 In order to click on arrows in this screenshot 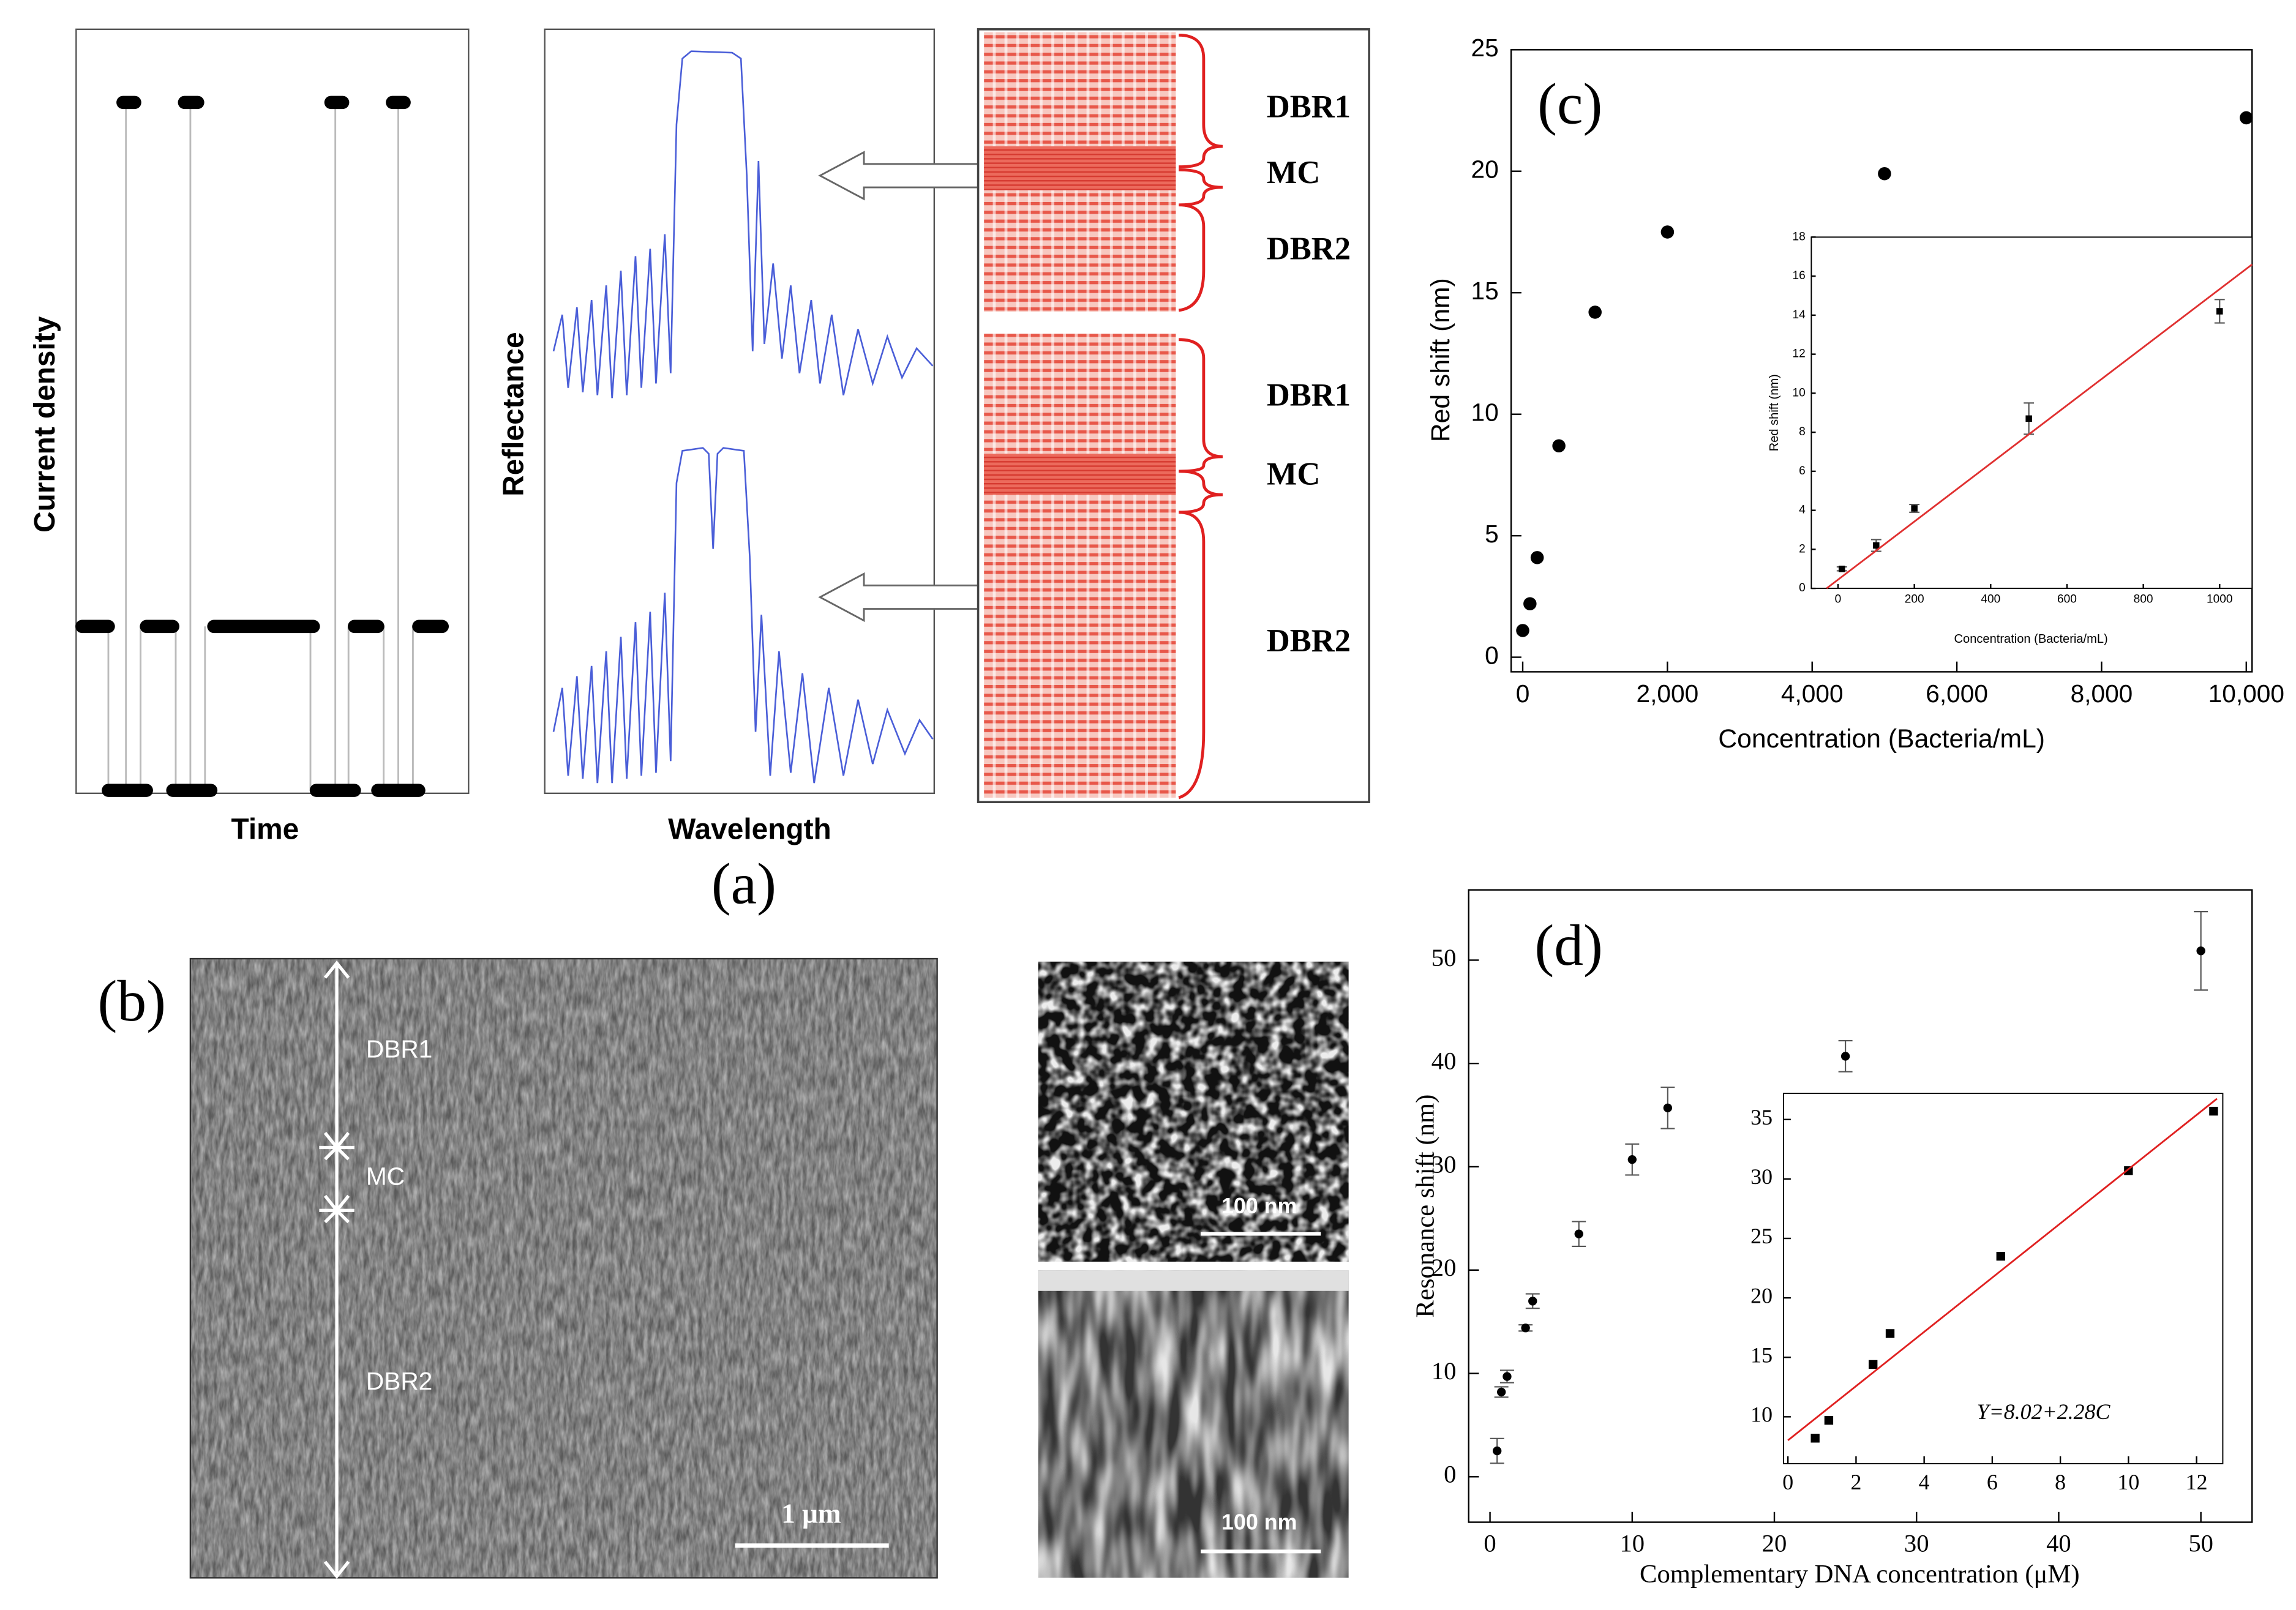, I will do `click(899, 387)`.